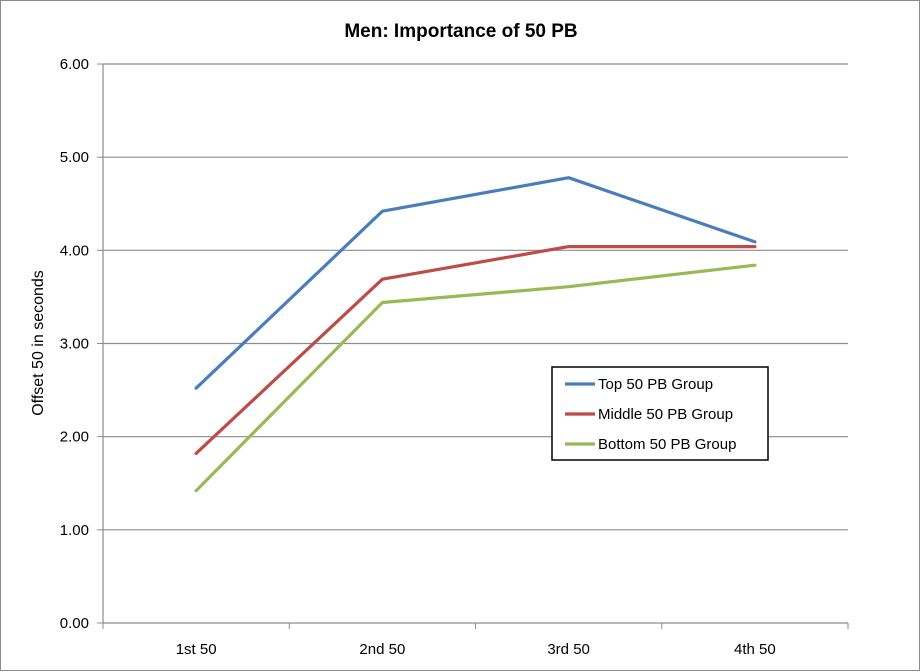  Describe the element at coordinates (568, 649) in the screenshot. I see `x-tick-label: 3rd 50` at that location.